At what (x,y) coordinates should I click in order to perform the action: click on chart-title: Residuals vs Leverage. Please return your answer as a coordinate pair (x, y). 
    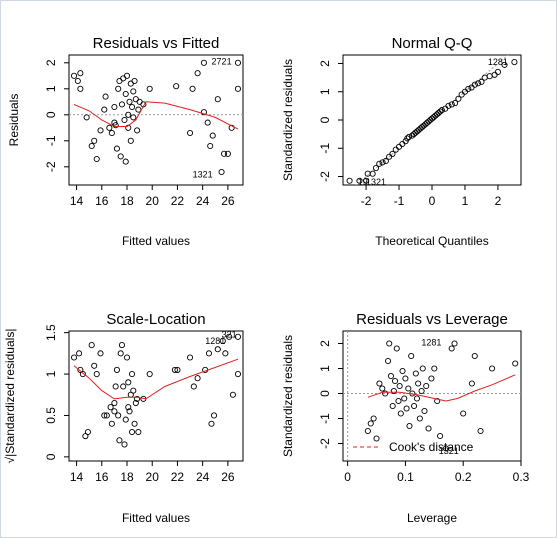
    Looking at the image, I should click on (432, 319).